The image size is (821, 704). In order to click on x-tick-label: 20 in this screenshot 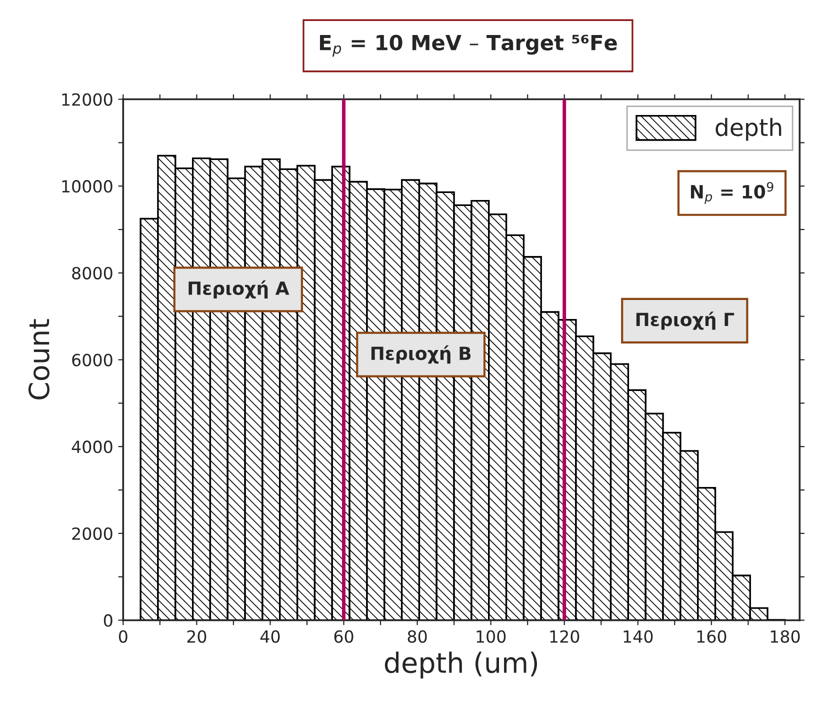, I will do `click(196, 636)`.